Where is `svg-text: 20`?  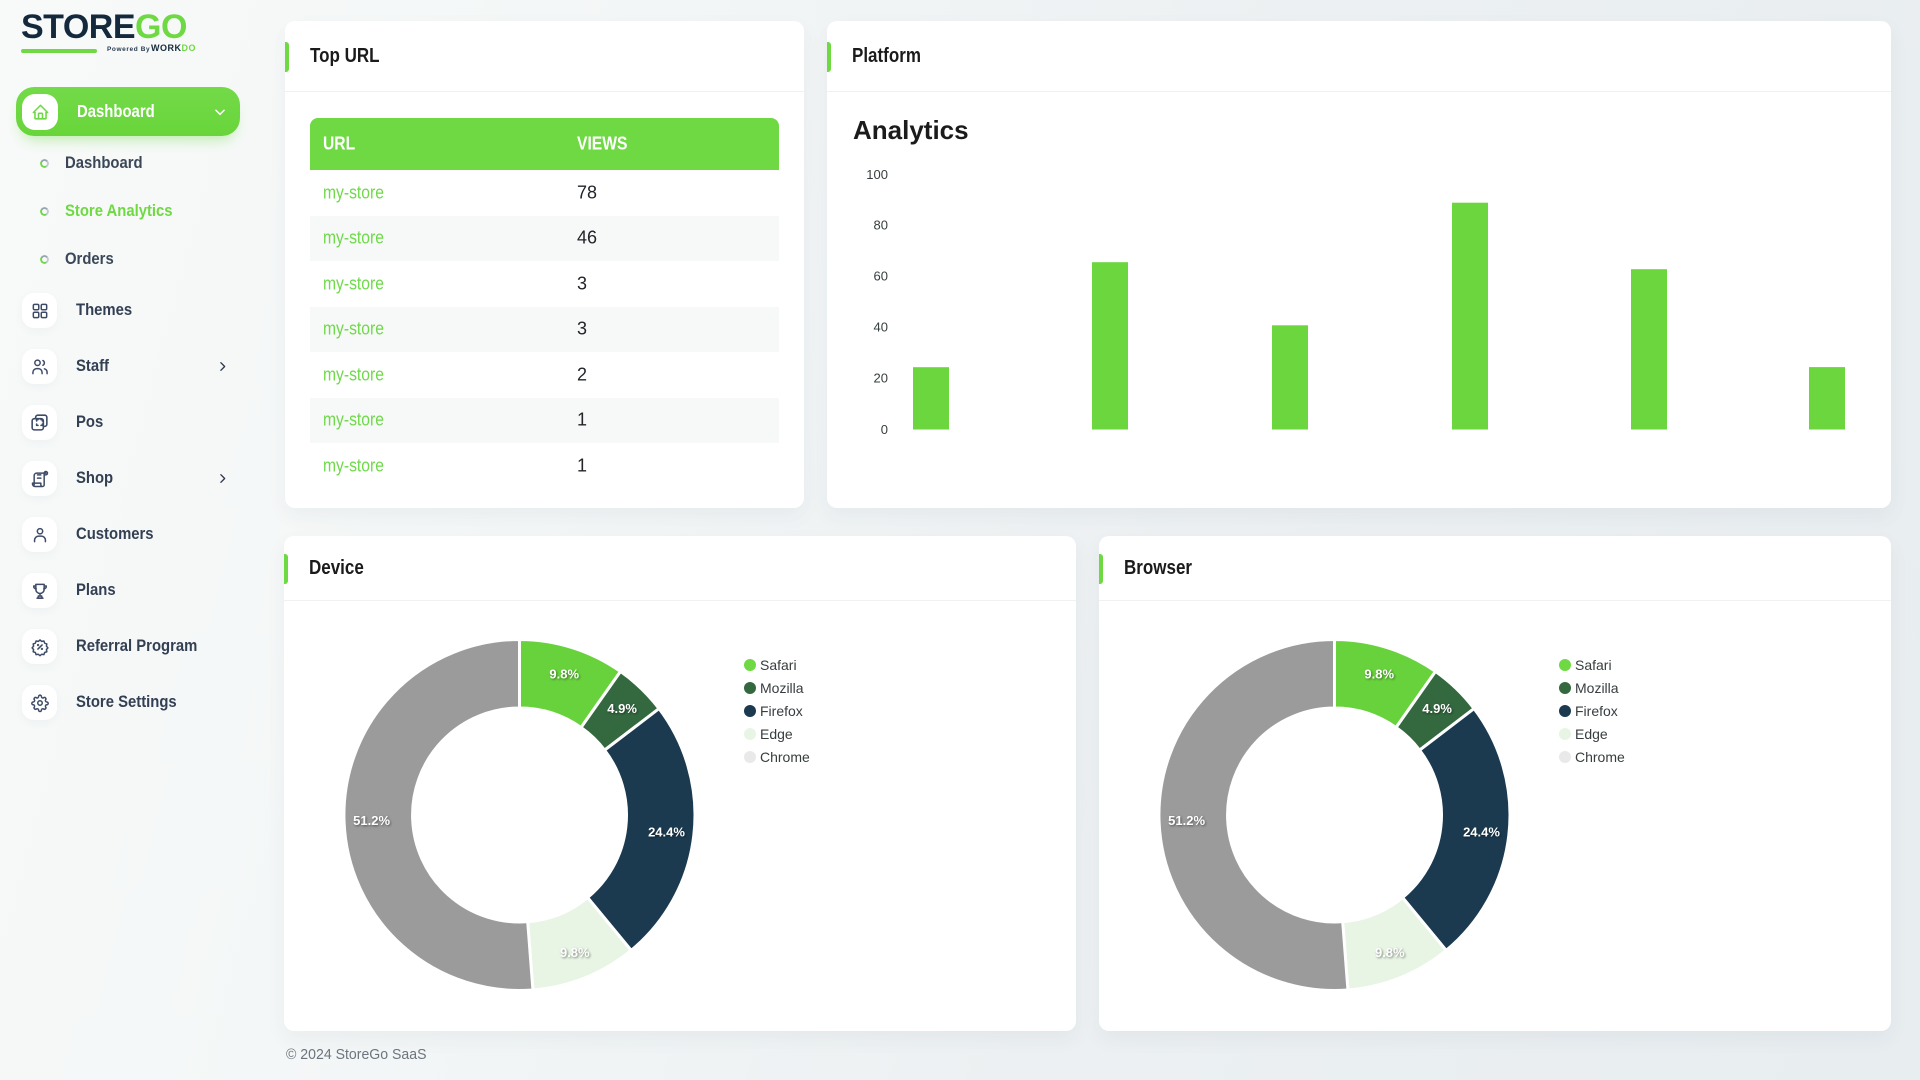
svg-text: 20 is located at coordinates (881, 378).